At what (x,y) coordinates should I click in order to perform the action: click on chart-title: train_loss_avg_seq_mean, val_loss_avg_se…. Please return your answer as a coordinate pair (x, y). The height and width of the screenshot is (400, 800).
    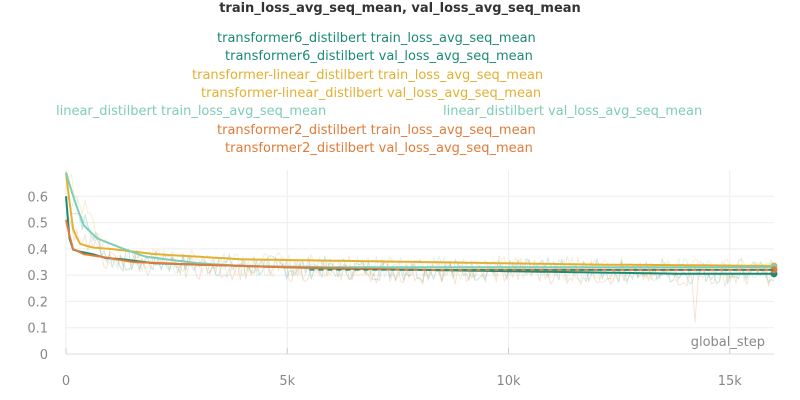
    Looking at the image, I should click on (400, 8).